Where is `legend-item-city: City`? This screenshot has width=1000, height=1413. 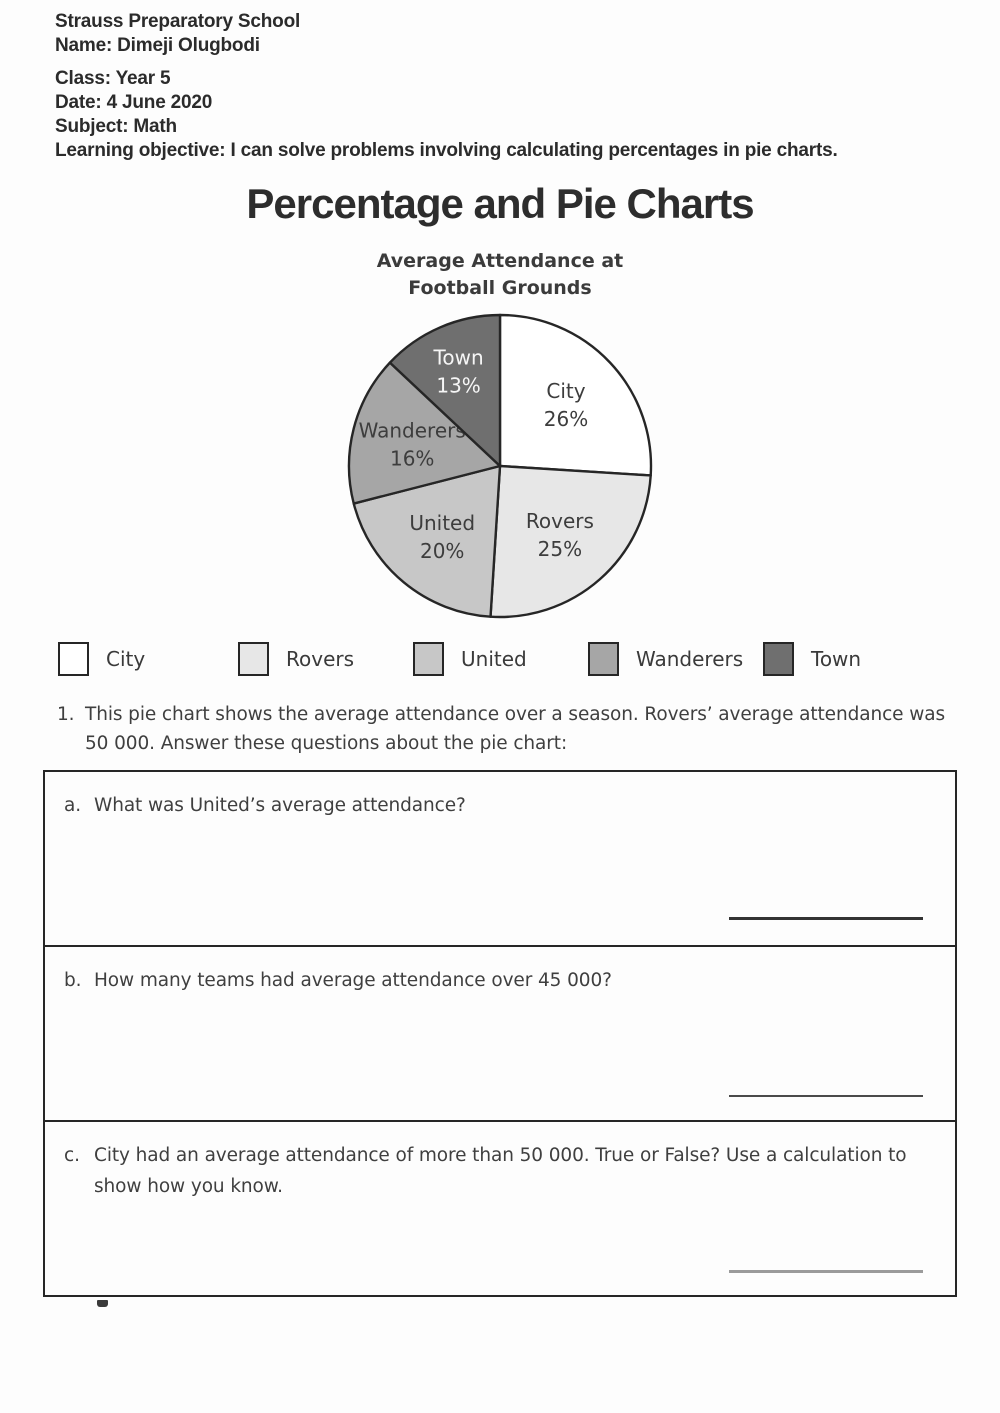
legend-item-city: City is located at coordinates (101, 659).